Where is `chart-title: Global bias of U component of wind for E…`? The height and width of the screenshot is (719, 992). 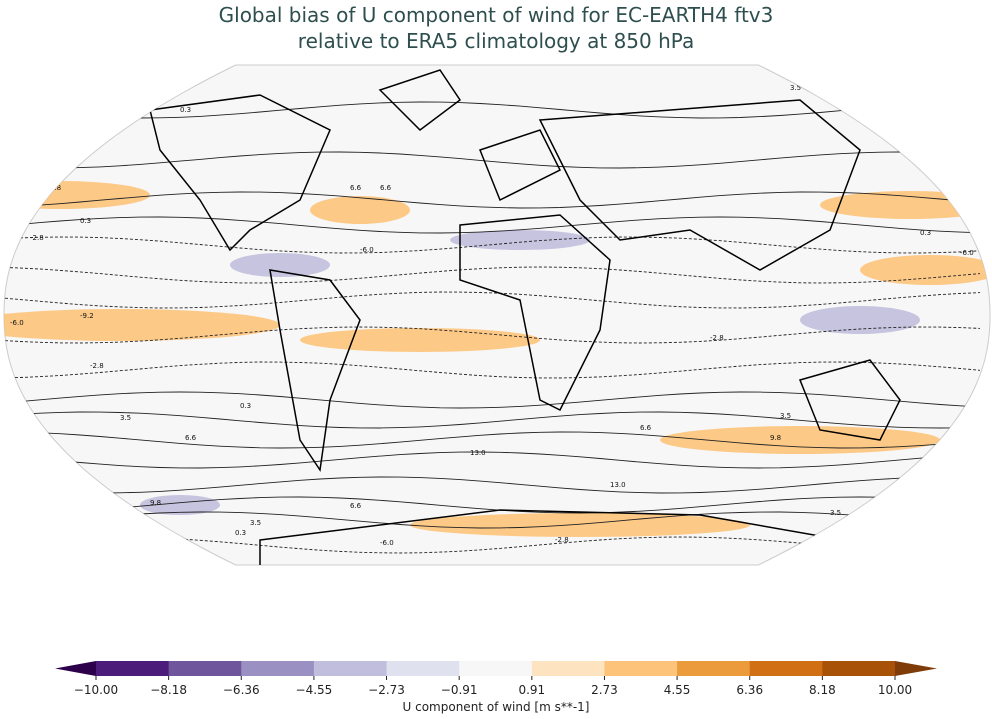
chart-title: Global bias of U component of wind for E… is located at coordinates (496, 28).